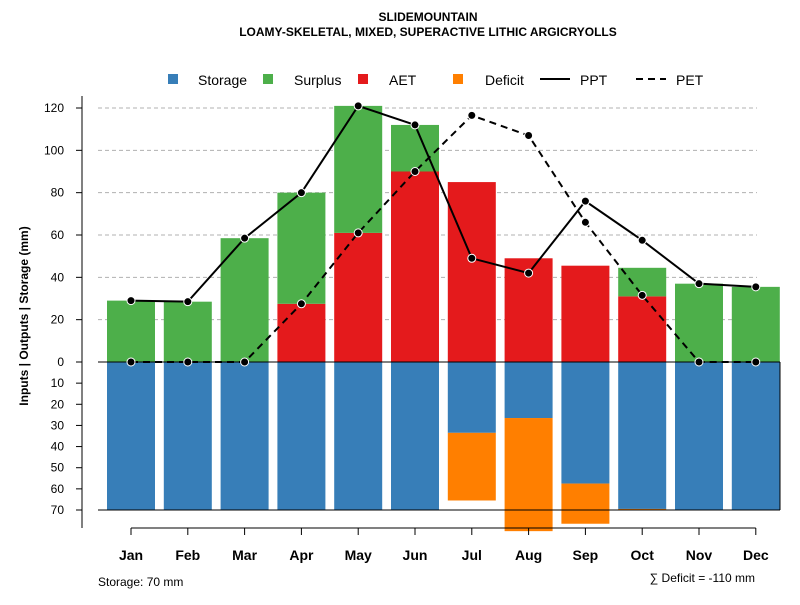  I want to click on bar-deficit-jul, so click(471, 466).